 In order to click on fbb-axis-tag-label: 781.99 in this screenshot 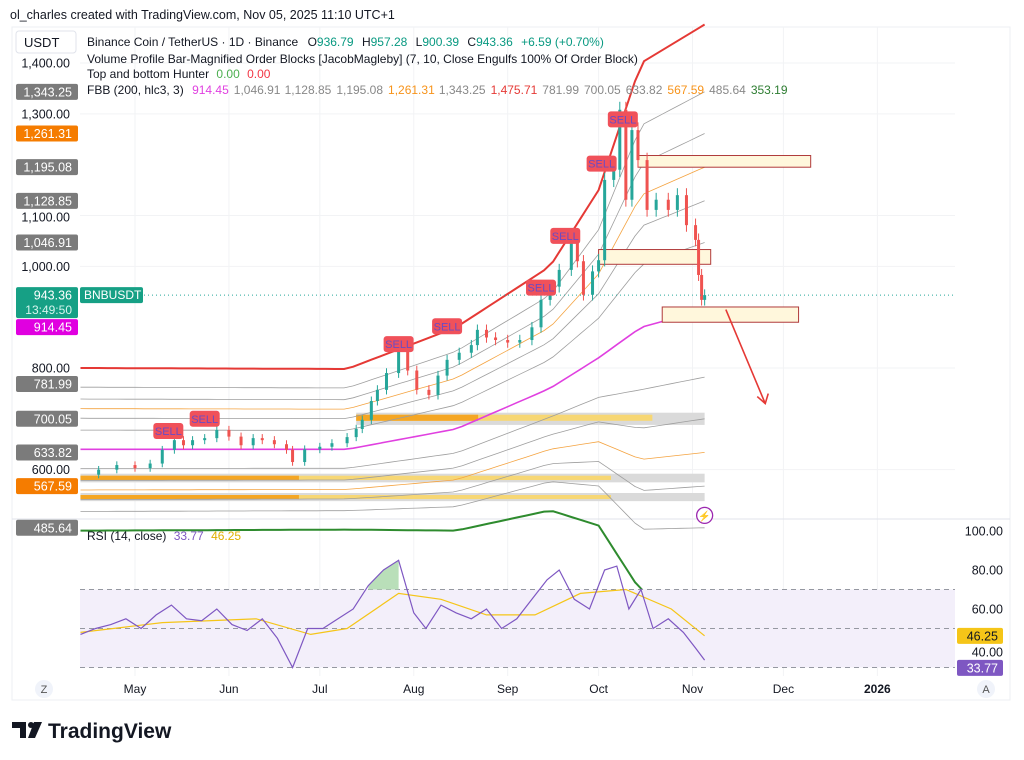, I will do `click(53, 384)`.